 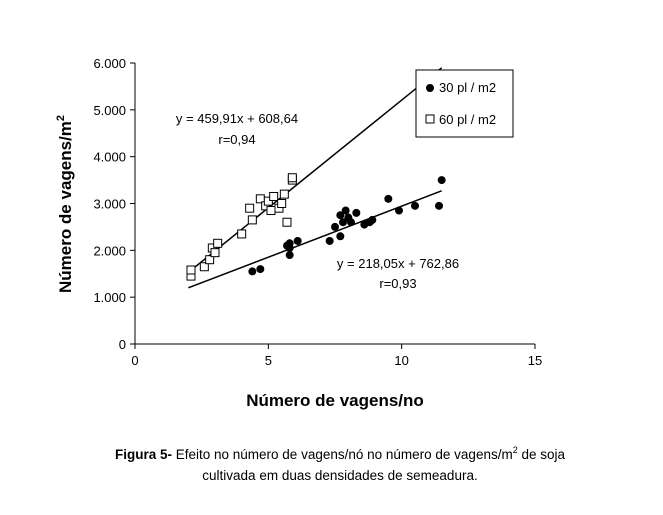 I want to click on y-tick-label: 2.000, so click(x=109, y=250).